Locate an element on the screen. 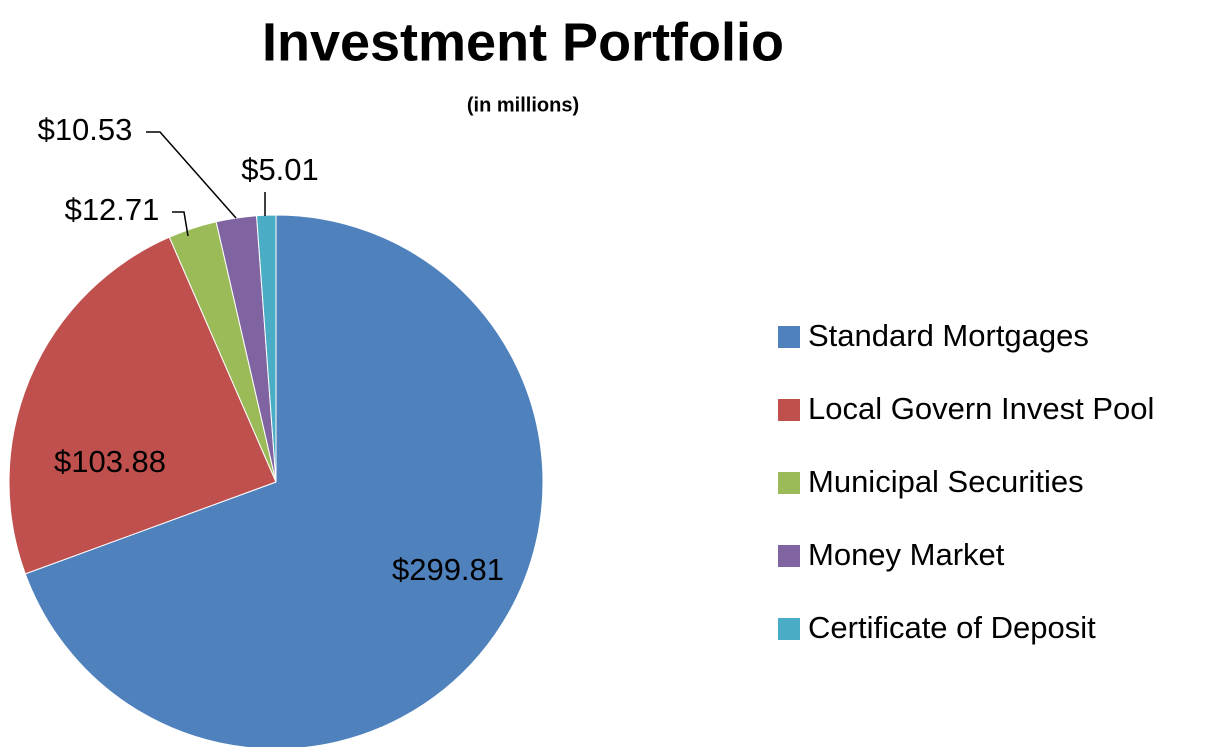 Image resolution: width=1230 pixels, height=747 pixels. chart-subtitle: (in millions) is located at coordinates (523, 105).